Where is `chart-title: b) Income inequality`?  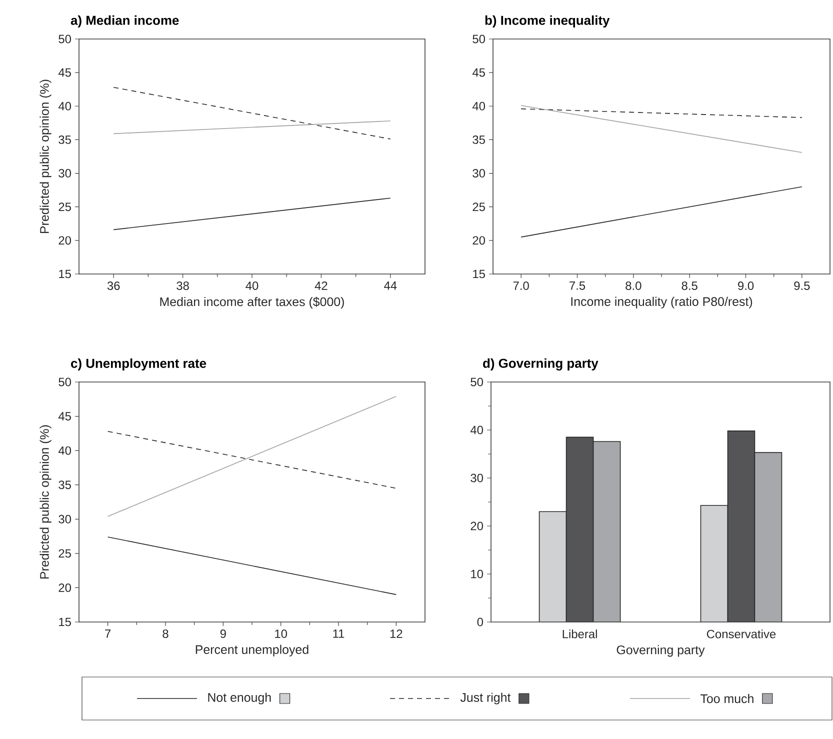
chart-title: b) Income inequality is located at coordinates (547, 21).